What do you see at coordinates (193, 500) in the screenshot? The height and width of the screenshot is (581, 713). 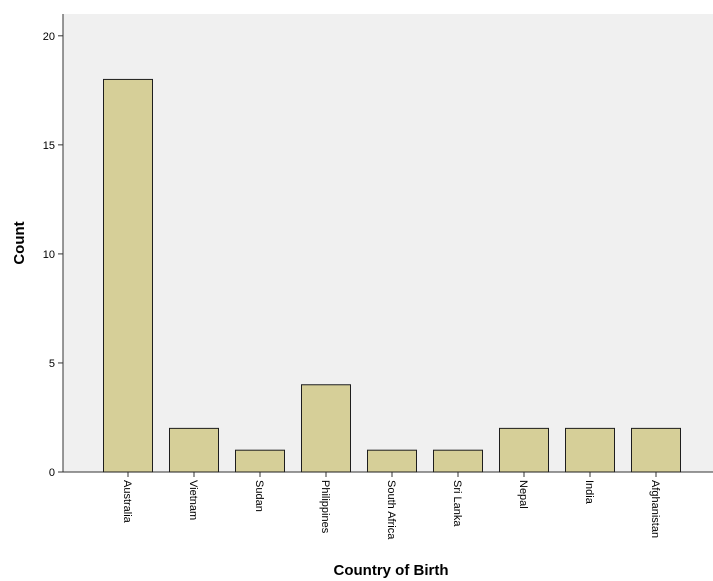 I see `x-tick-label: Vietnam` at bounding box center [193, 500].